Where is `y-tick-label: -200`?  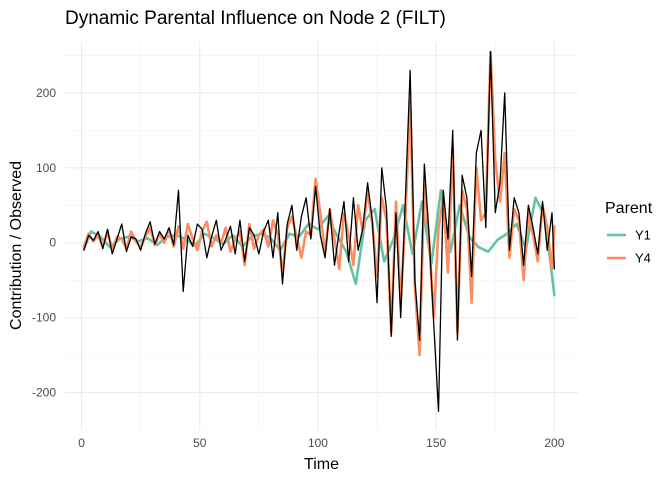
y-tick-label: -200 is located at coordinates (44, 393).